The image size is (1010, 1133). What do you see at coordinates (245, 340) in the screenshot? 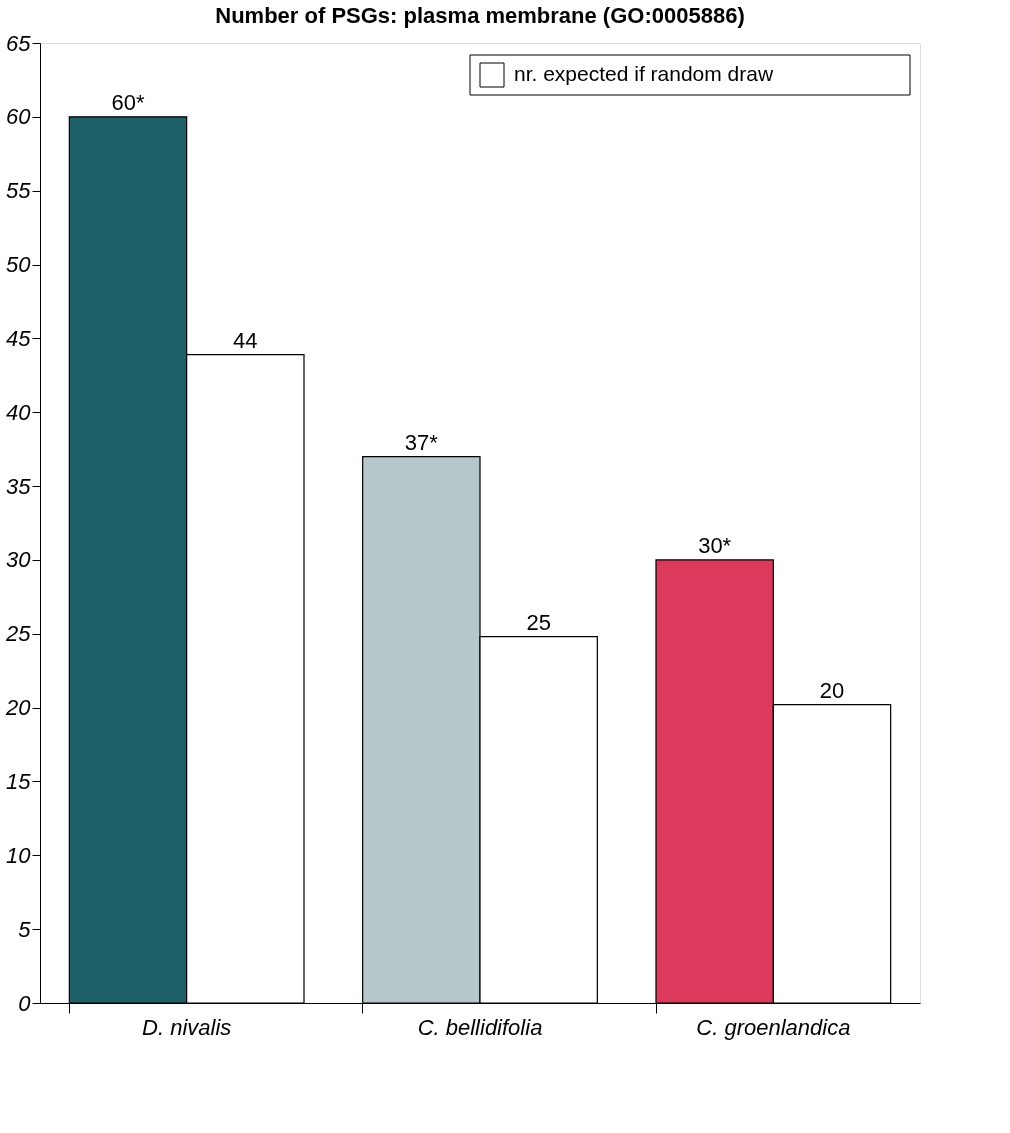
I see `data-label: 44` at bounding box center [245, 340].